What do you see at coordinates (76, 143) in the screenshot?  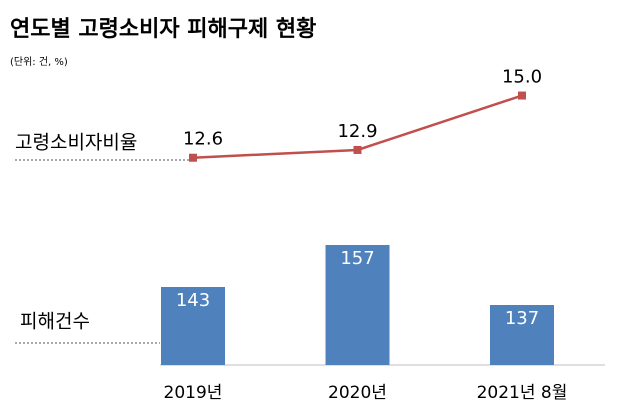 I see `series-label: 고령소비자비율` at bounding box center [76, 143].